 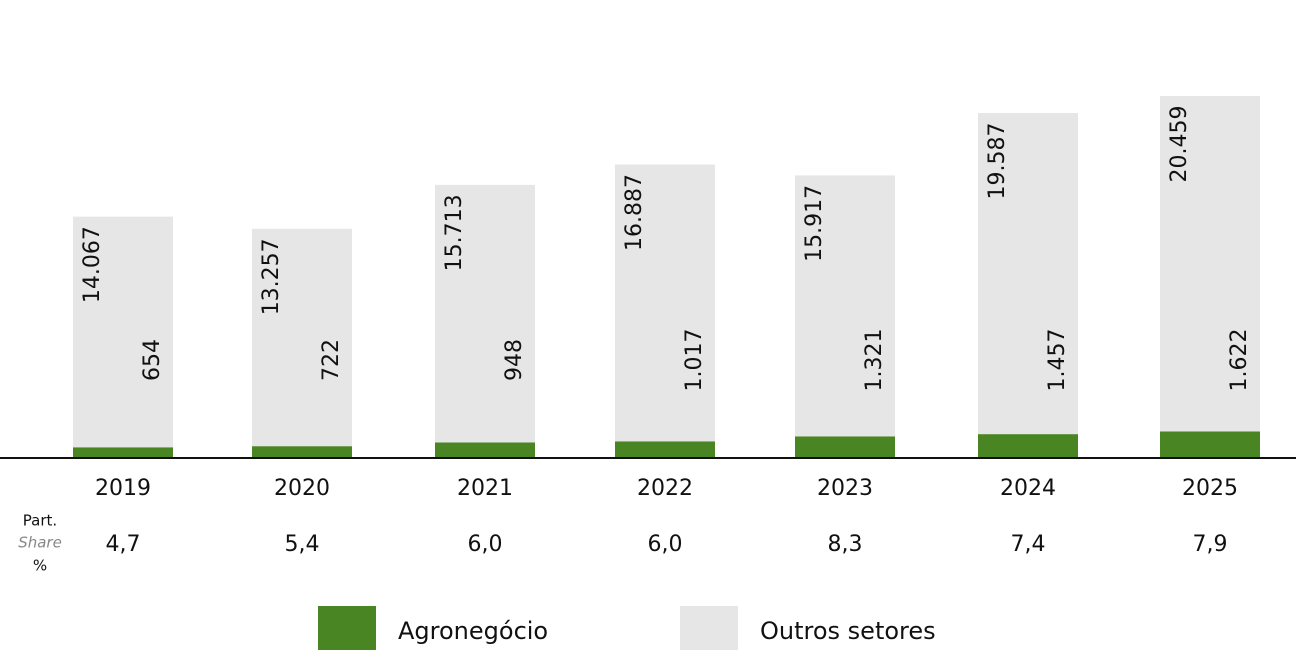 I want to click on share-title: Part., so click(x=40, y=521).